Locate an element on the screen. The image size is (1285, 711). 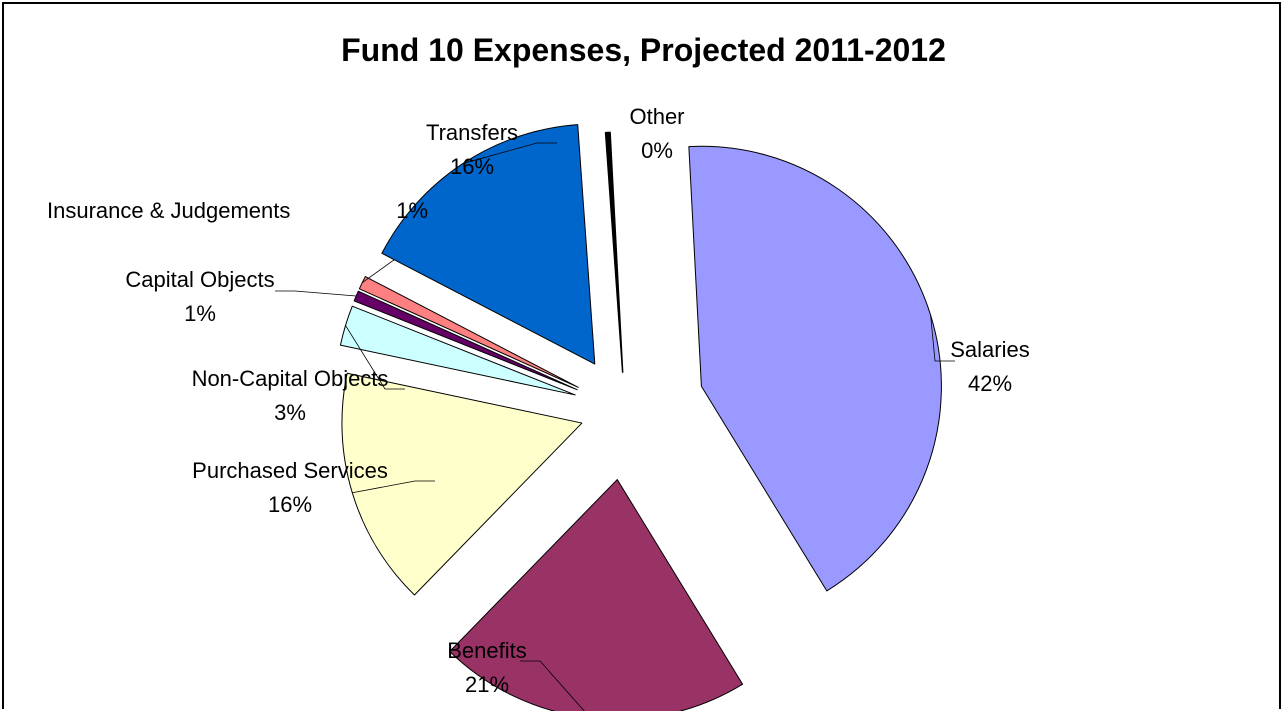
leader-line-transfers is located at coordinates (509, 153).